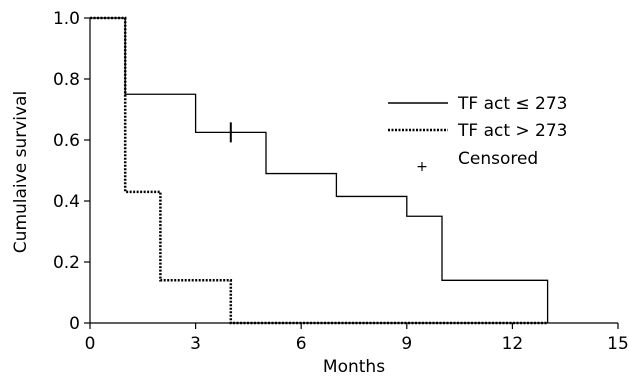  I want to click on x-tick-label: 6, so click(301, 344).